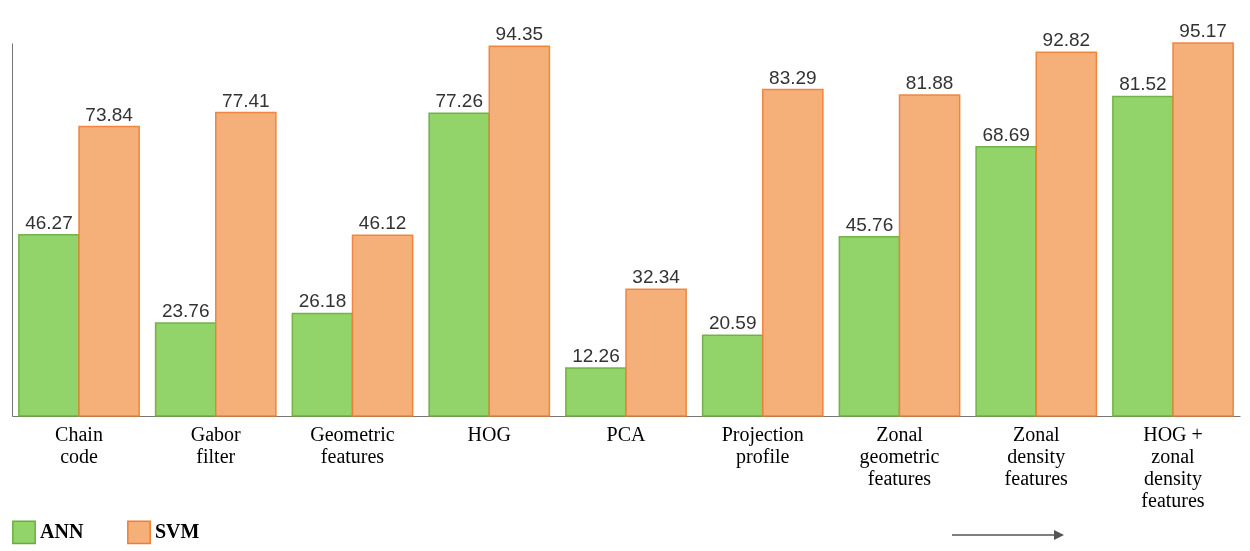 This screenshot has height=551, width=1250. I want to click on data-label: 81.52, so click(1143, 84).